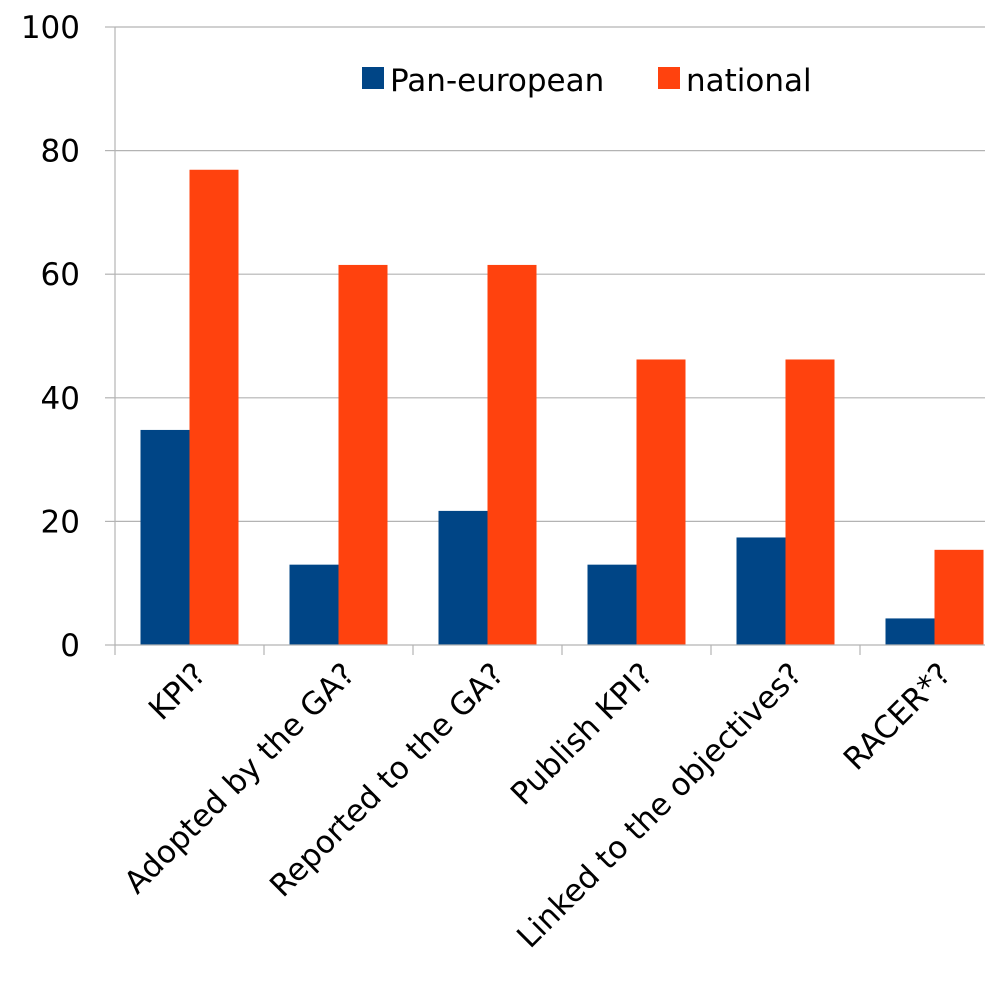 The width and height of the screenshot is (992, 996). Describe the element at coordinates (897, 716) in the screenshot. I see `x-tick-label: RACER*?` at that location.